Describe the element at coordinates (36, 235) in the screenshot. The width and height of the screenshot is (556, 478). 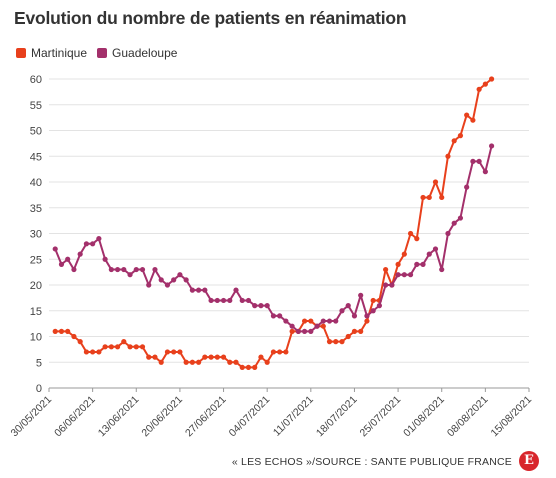
I see `y-tick-label: 30` at that location.